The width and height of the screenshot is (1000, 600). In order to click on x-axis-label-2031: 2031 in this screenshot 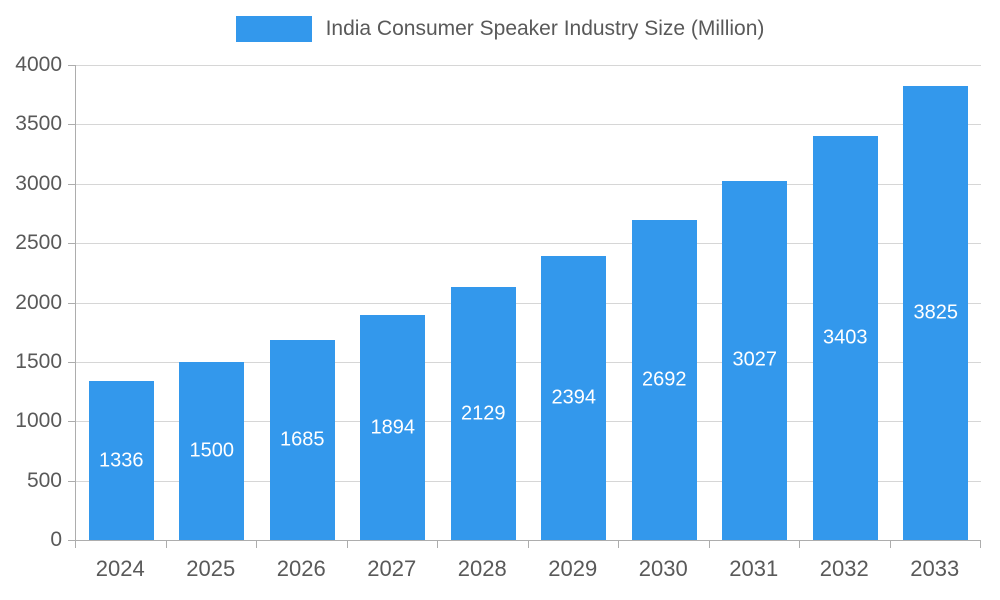, I will do `click(754, 568)`.